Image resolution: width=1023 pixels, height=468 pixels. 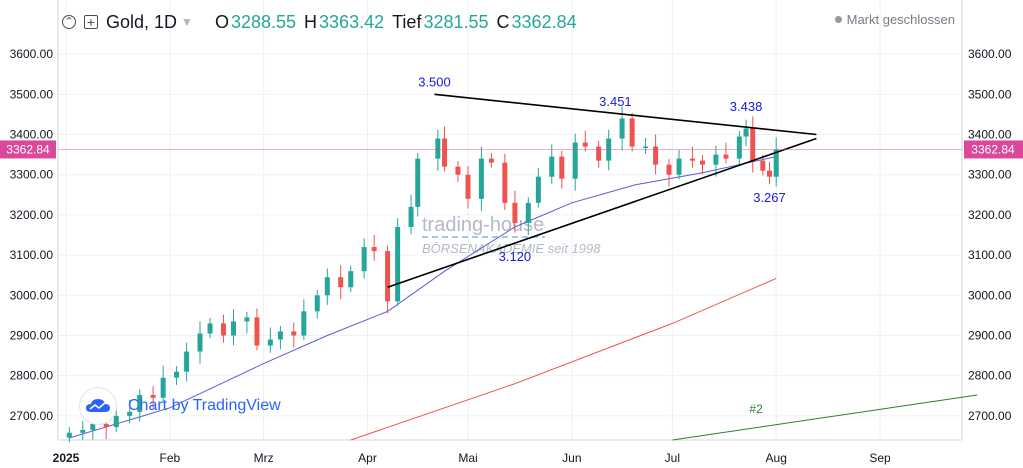 I want to click on last-price-tag-right, so click(x=993, y=149).